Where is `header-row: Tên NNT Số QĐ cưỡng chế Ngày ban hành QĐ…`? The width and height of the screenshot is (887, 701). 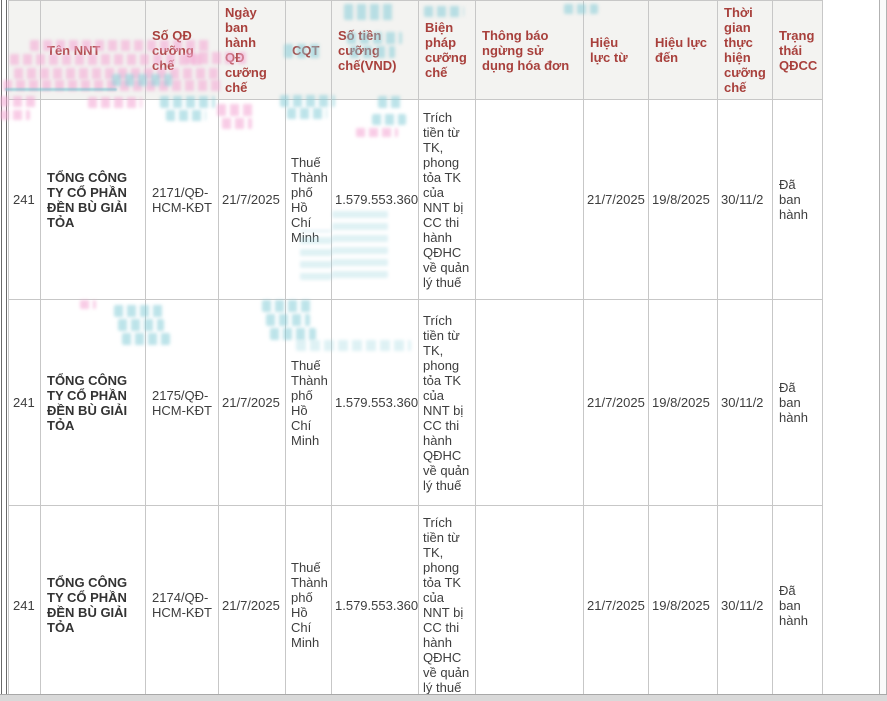
header-row: Tên NNT Số QĐ cưỡng chế Ngày ban hành QĐ… is located at coordinates (415, 50).